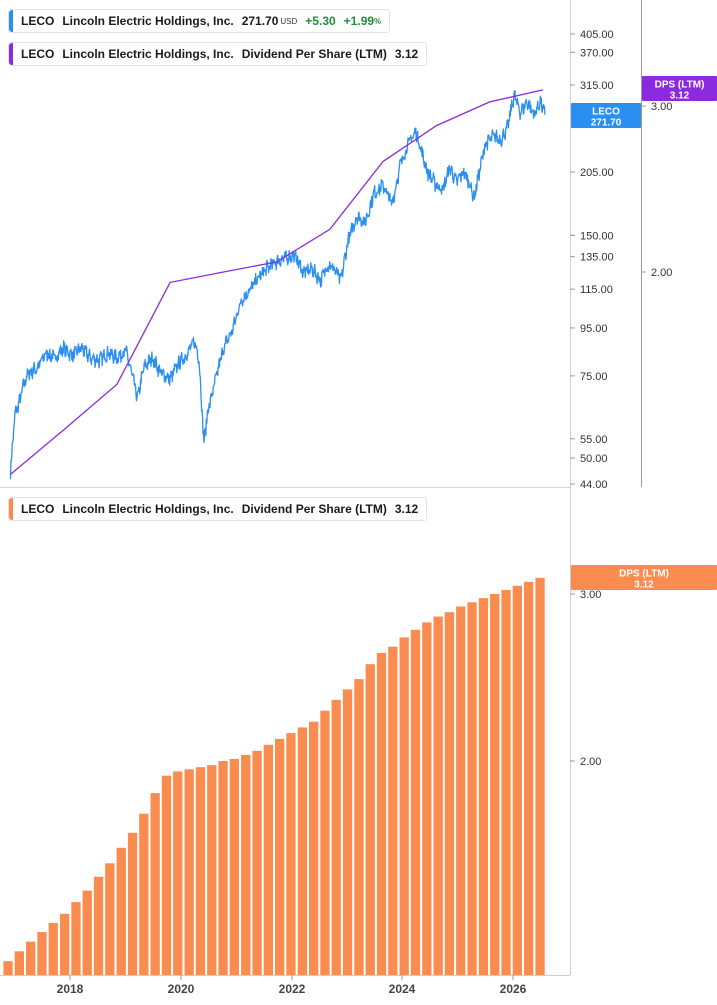 This screenshot has width=717, height=1005. I want to click on legend-price-pct-sign: %, so click(378, 21).